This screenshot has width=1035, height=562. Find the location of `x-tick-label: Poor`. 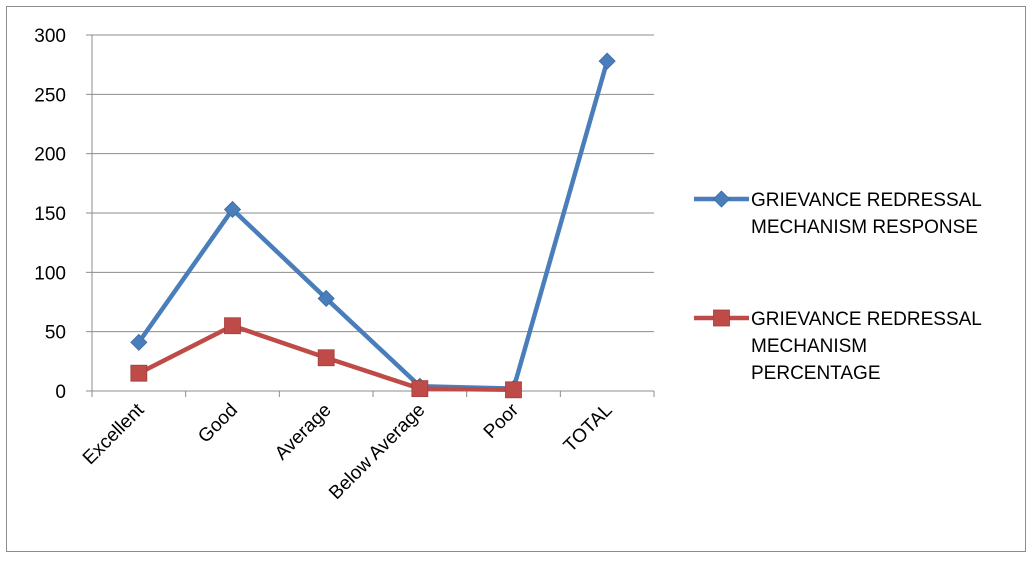

x-tick-label: Poor is located at coordinates (502, 421).